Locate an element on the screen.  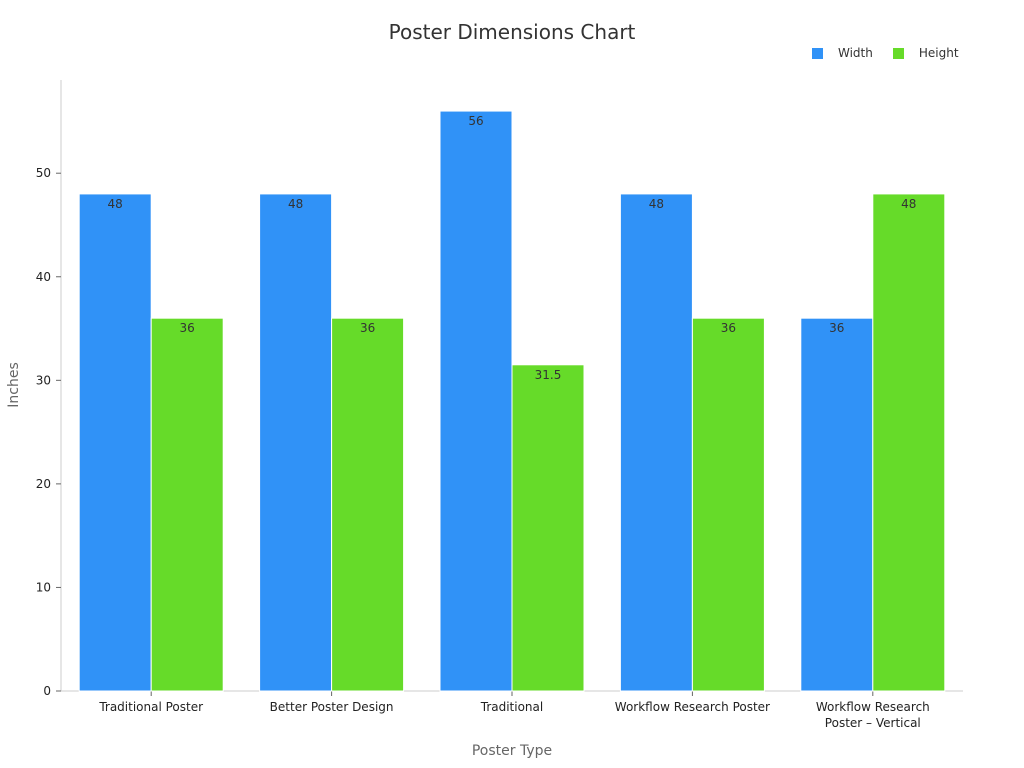
legend-swatch-height is located at coordinates (898, 53).